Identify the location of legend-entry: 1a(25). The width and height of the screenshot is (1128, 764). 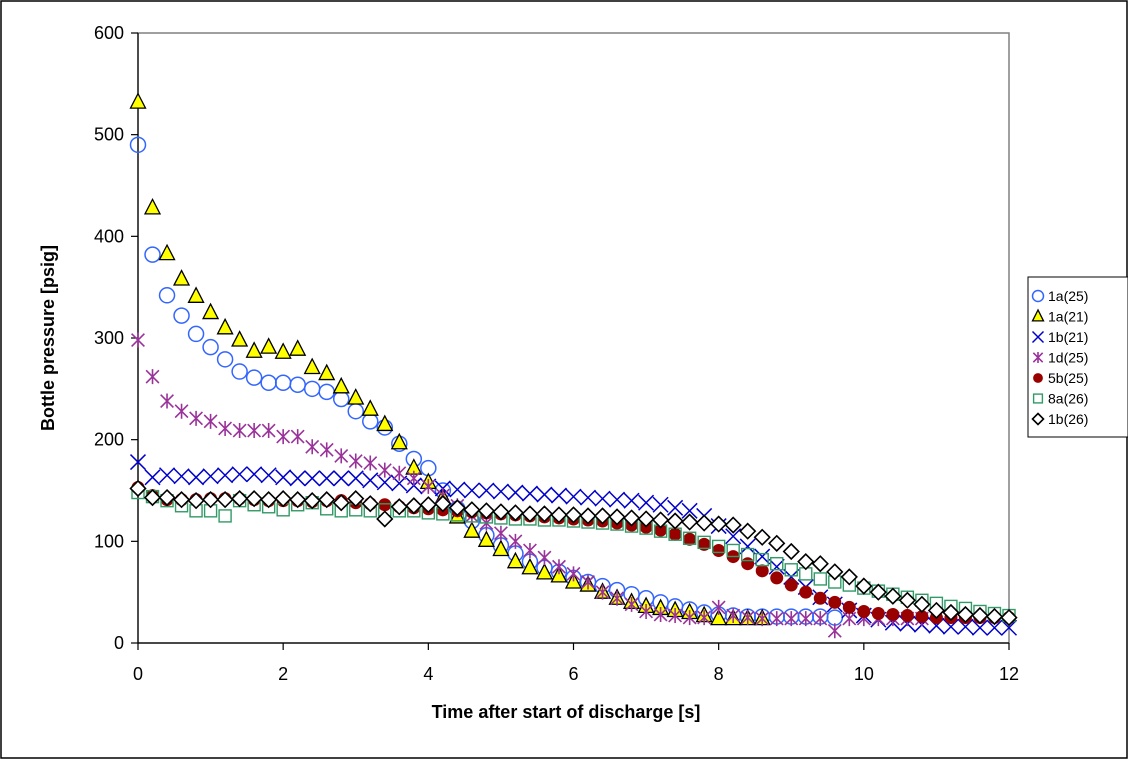
(1068, 296).